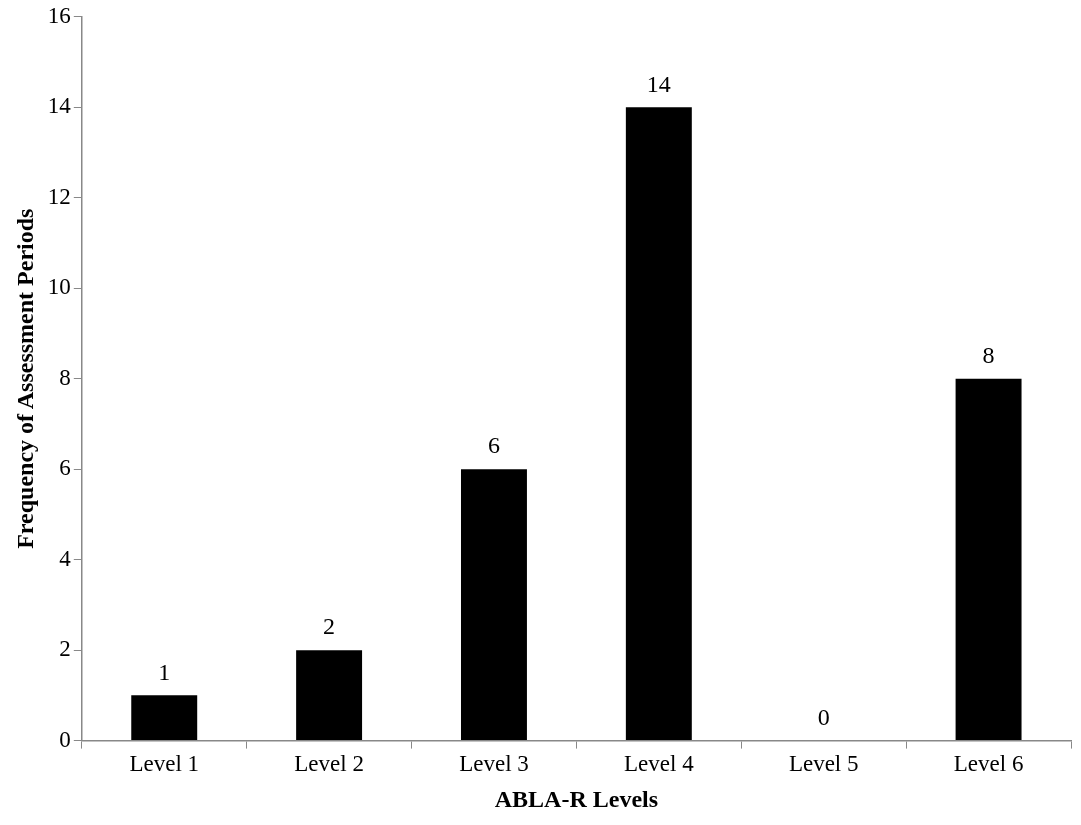 The image size is (1081, 825). Describe the element at coordinates (658, 83) in the screenshot. I see `data-label: 14` at that location.